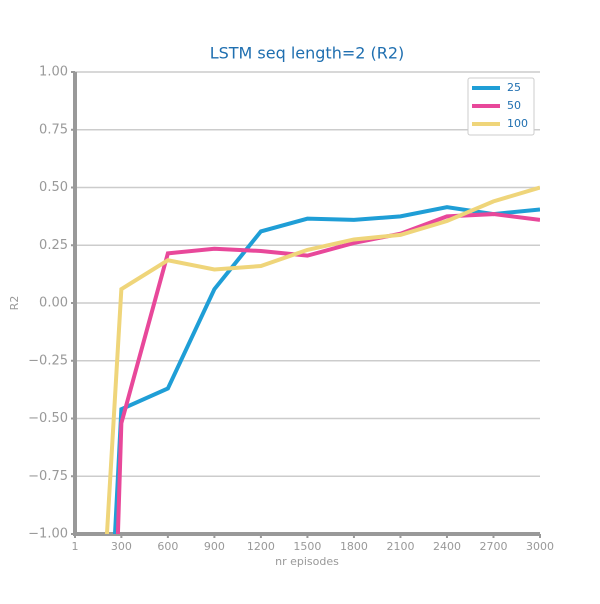  Describe the element at coordinates (53, 303) in the screenshot. I see `y-tick-label: 0.00` at that location.